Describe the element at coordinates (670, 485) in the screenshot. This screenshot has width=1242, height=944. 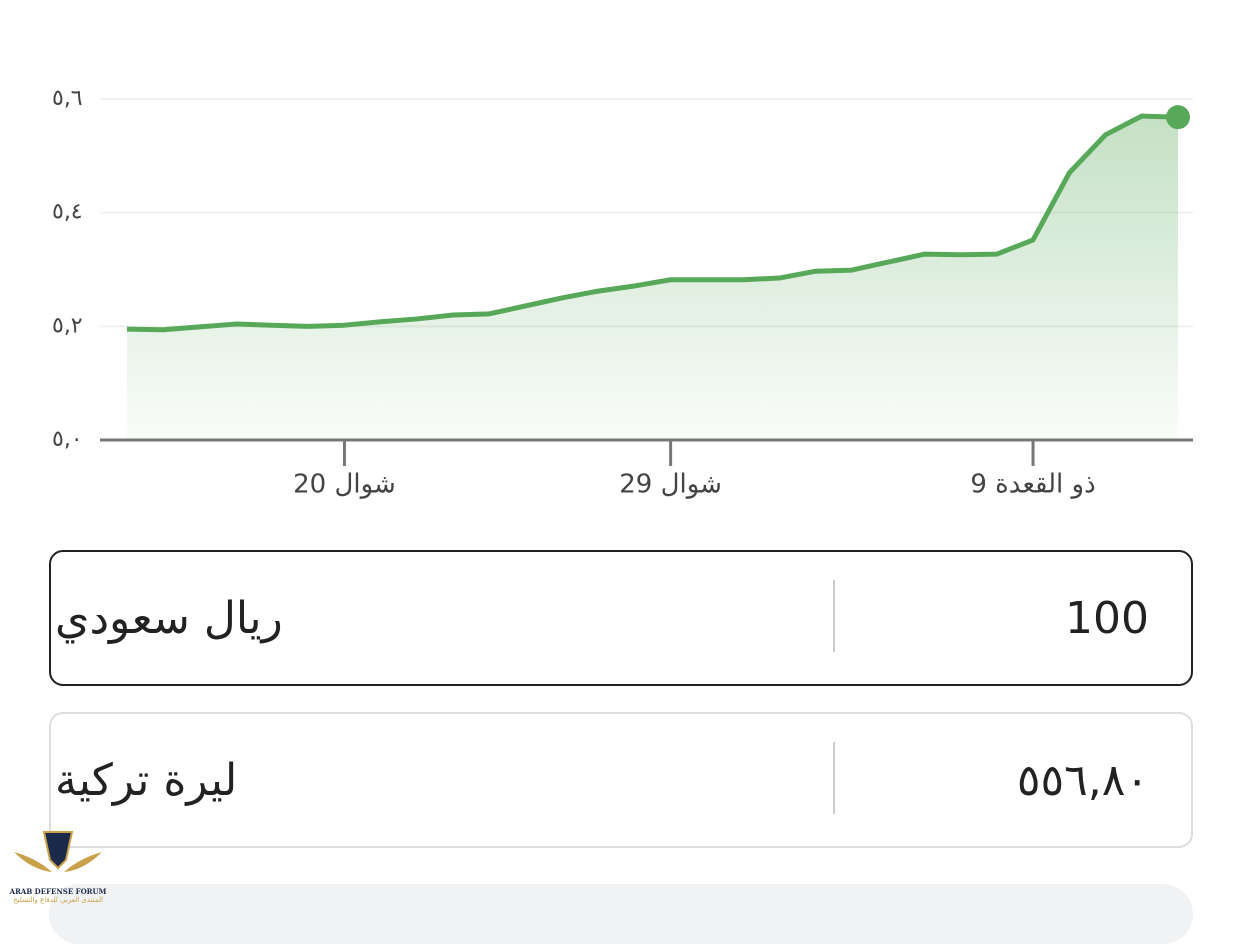
I see `x-tick-label: 29 شوال` at that location.